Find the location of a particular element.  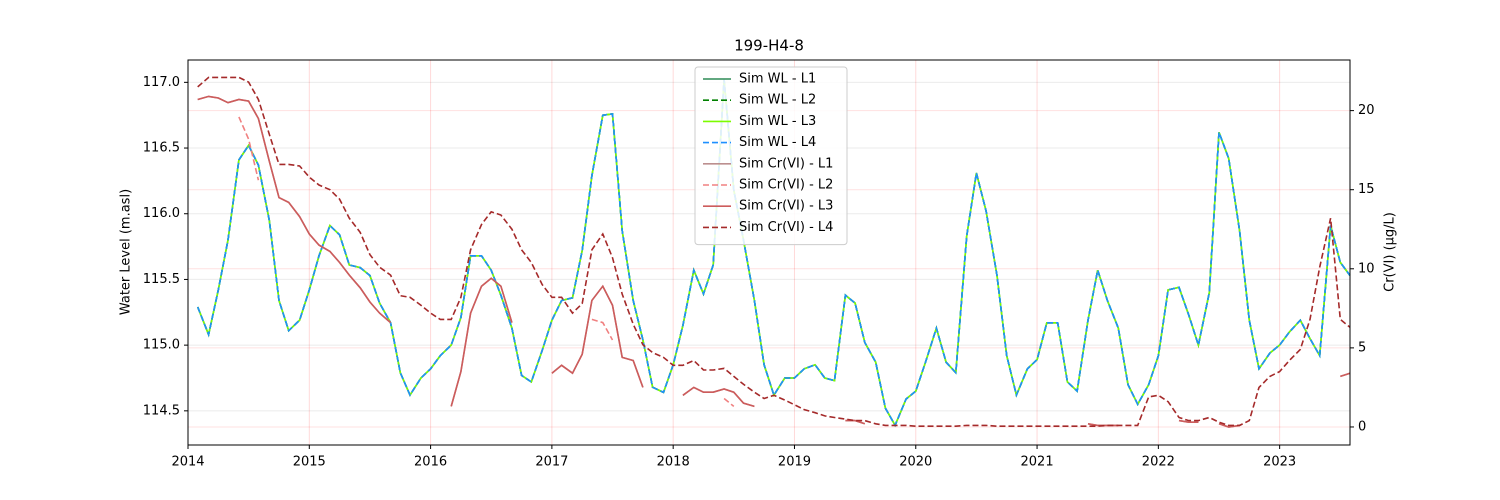

x-tick-label: 2017 is located at coordinates (551, 462).